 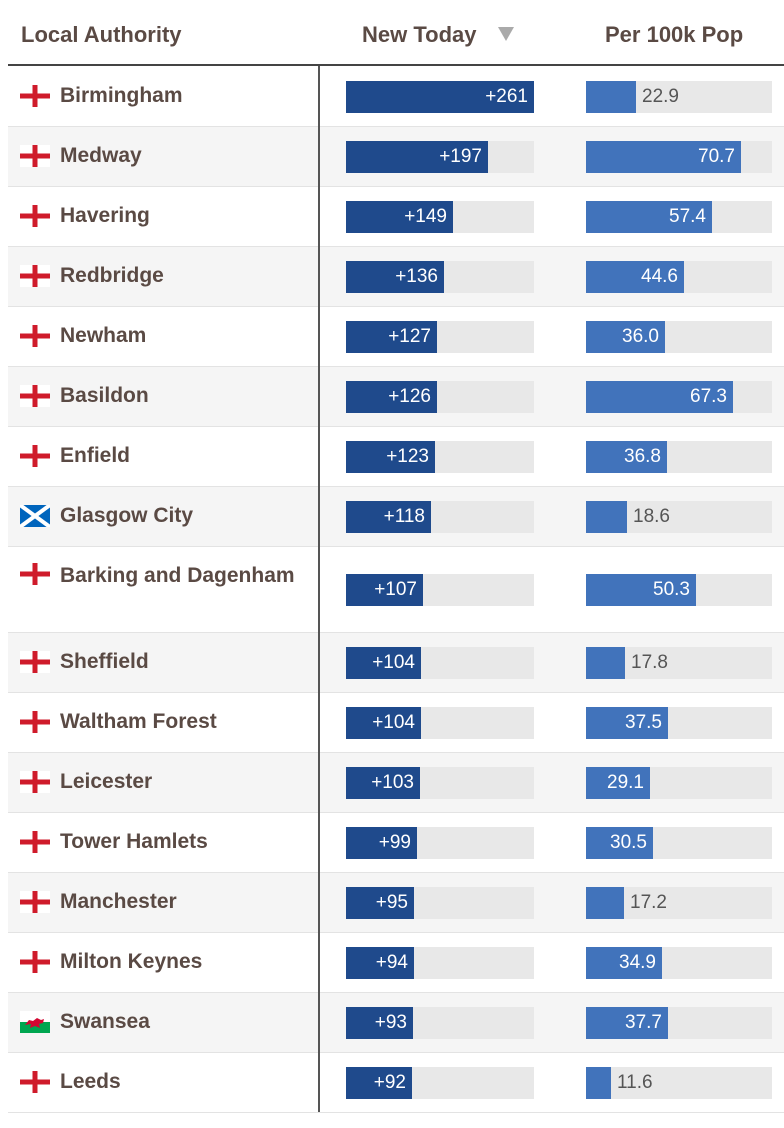 What do you see at coordinates (104, 661) in the screenshot?
I see `authority-name: Sheffield` at bounding box center [104, 661].